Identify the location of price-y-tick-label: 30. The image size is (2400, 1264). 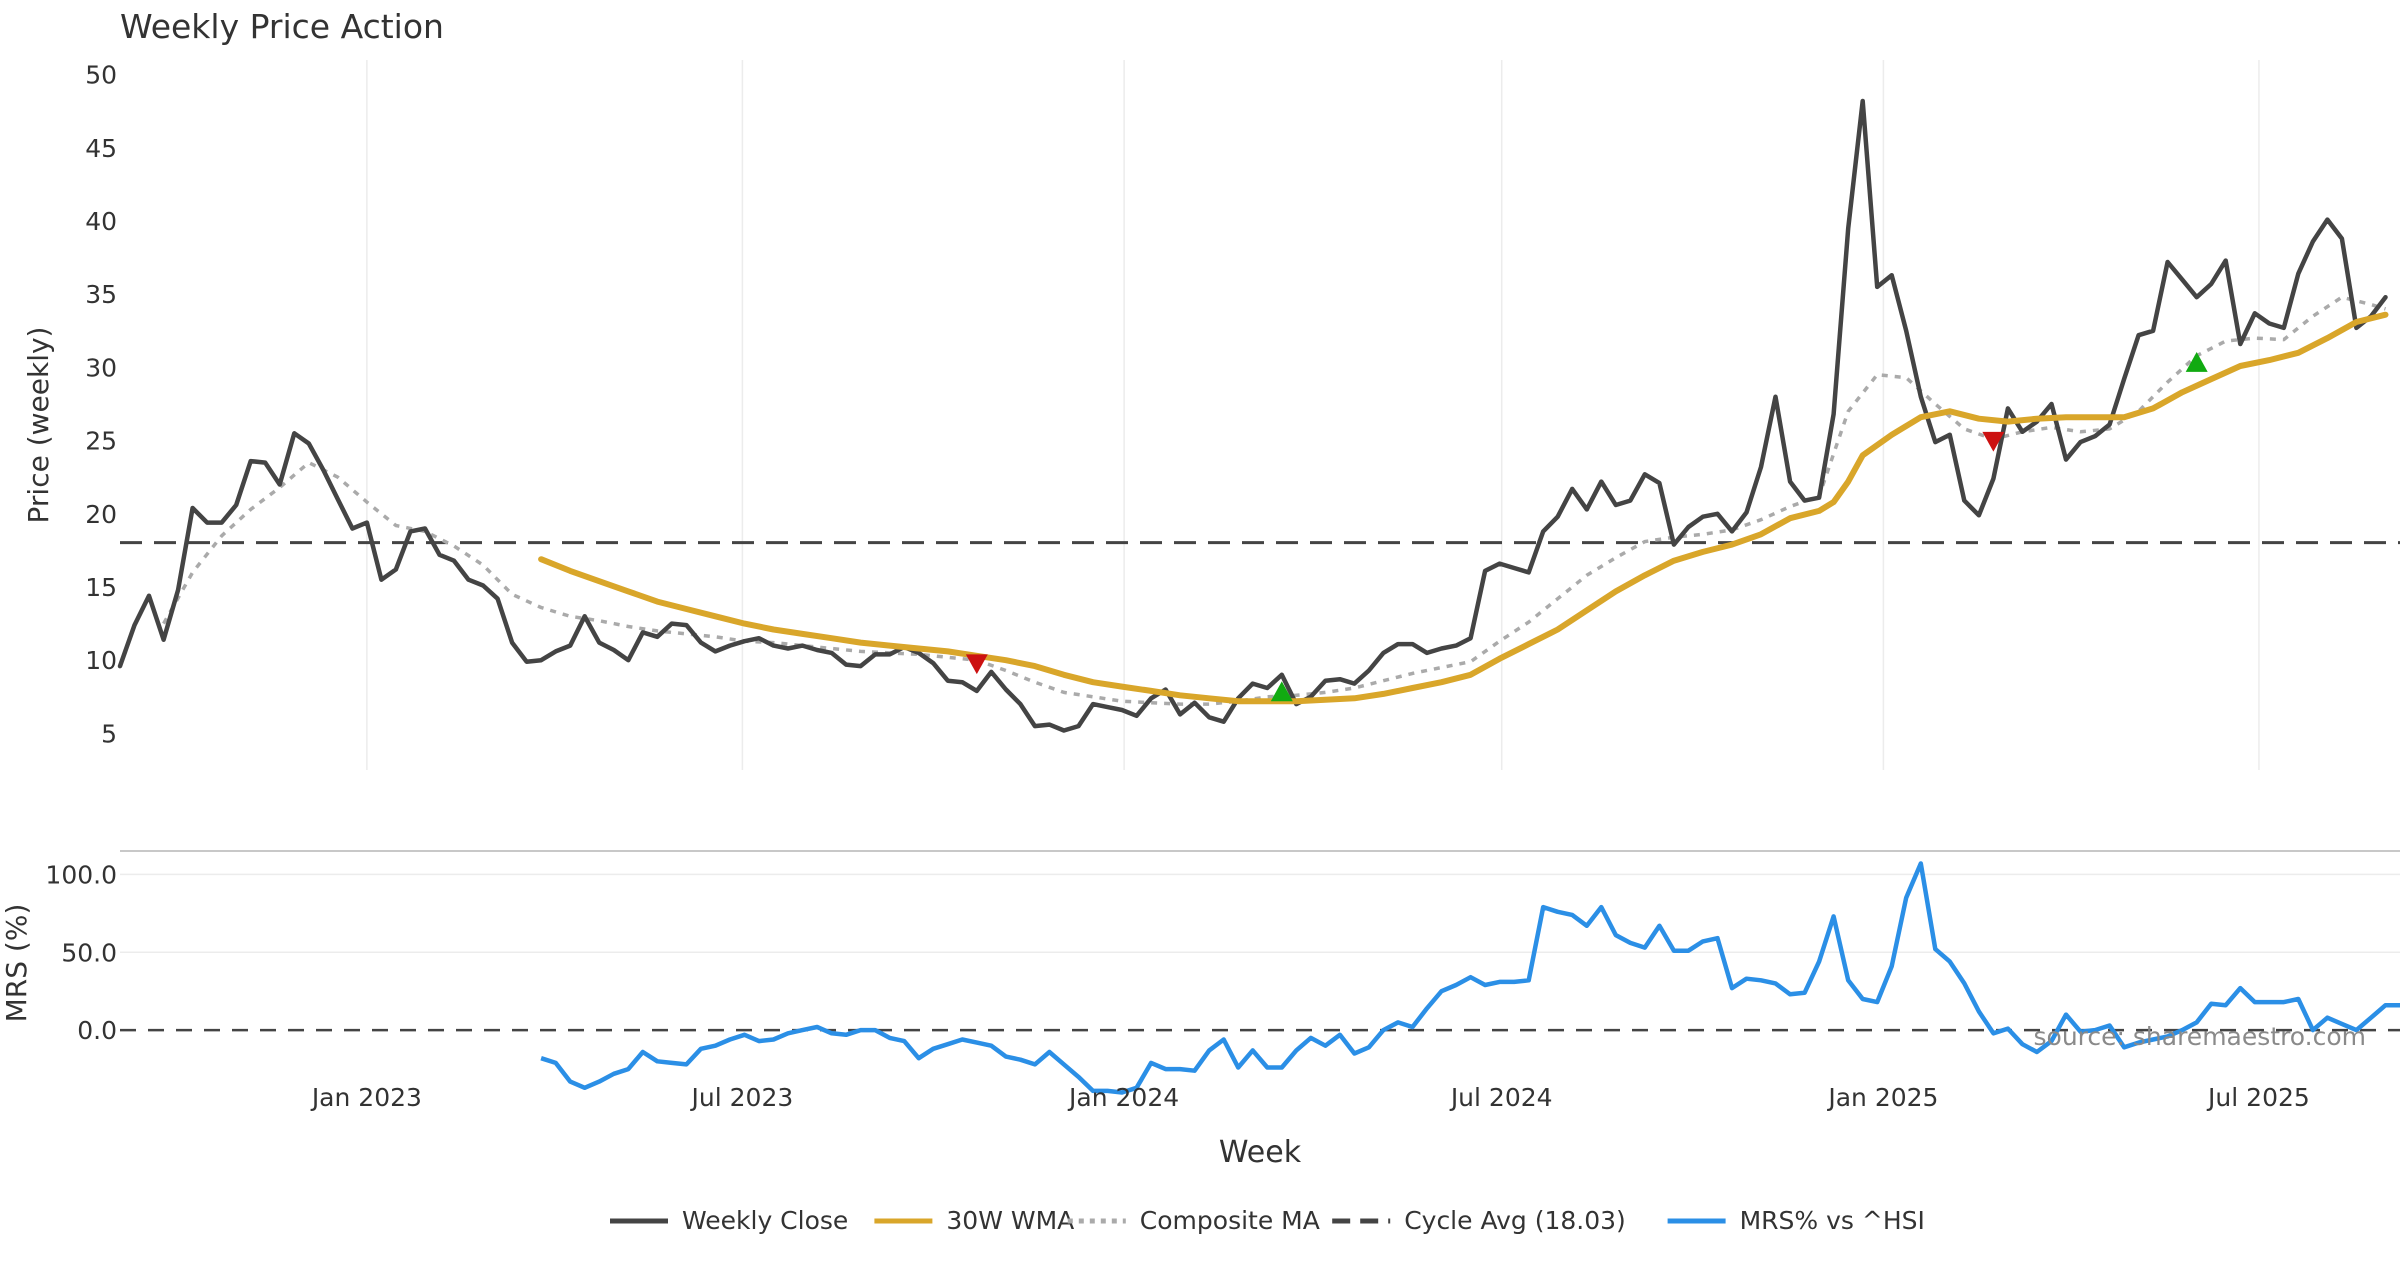
(101, 367).